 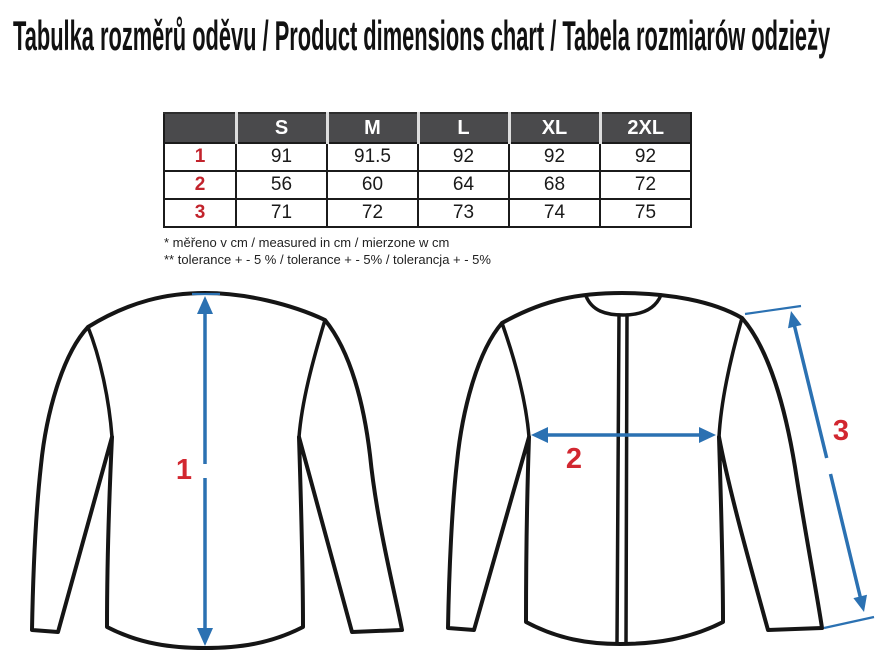 What do you see at coordinates (515, 380) in the screenshot?
I see `front-left-armhole-seam` at bounding box center [515, 380].